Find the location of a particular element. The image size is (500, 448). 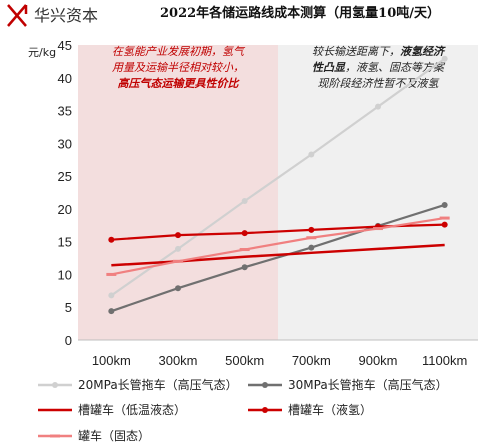

y-tick-label: 25 is located at coordinates (65, 176).